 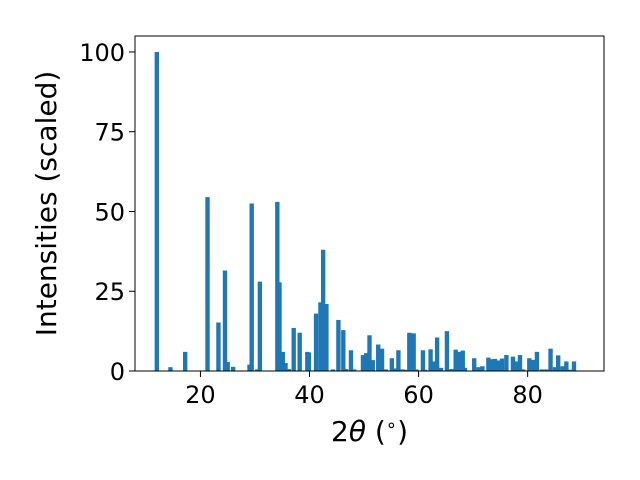 I want to click on x-axis: 20 40 60 80, so click(x=364, y=390).